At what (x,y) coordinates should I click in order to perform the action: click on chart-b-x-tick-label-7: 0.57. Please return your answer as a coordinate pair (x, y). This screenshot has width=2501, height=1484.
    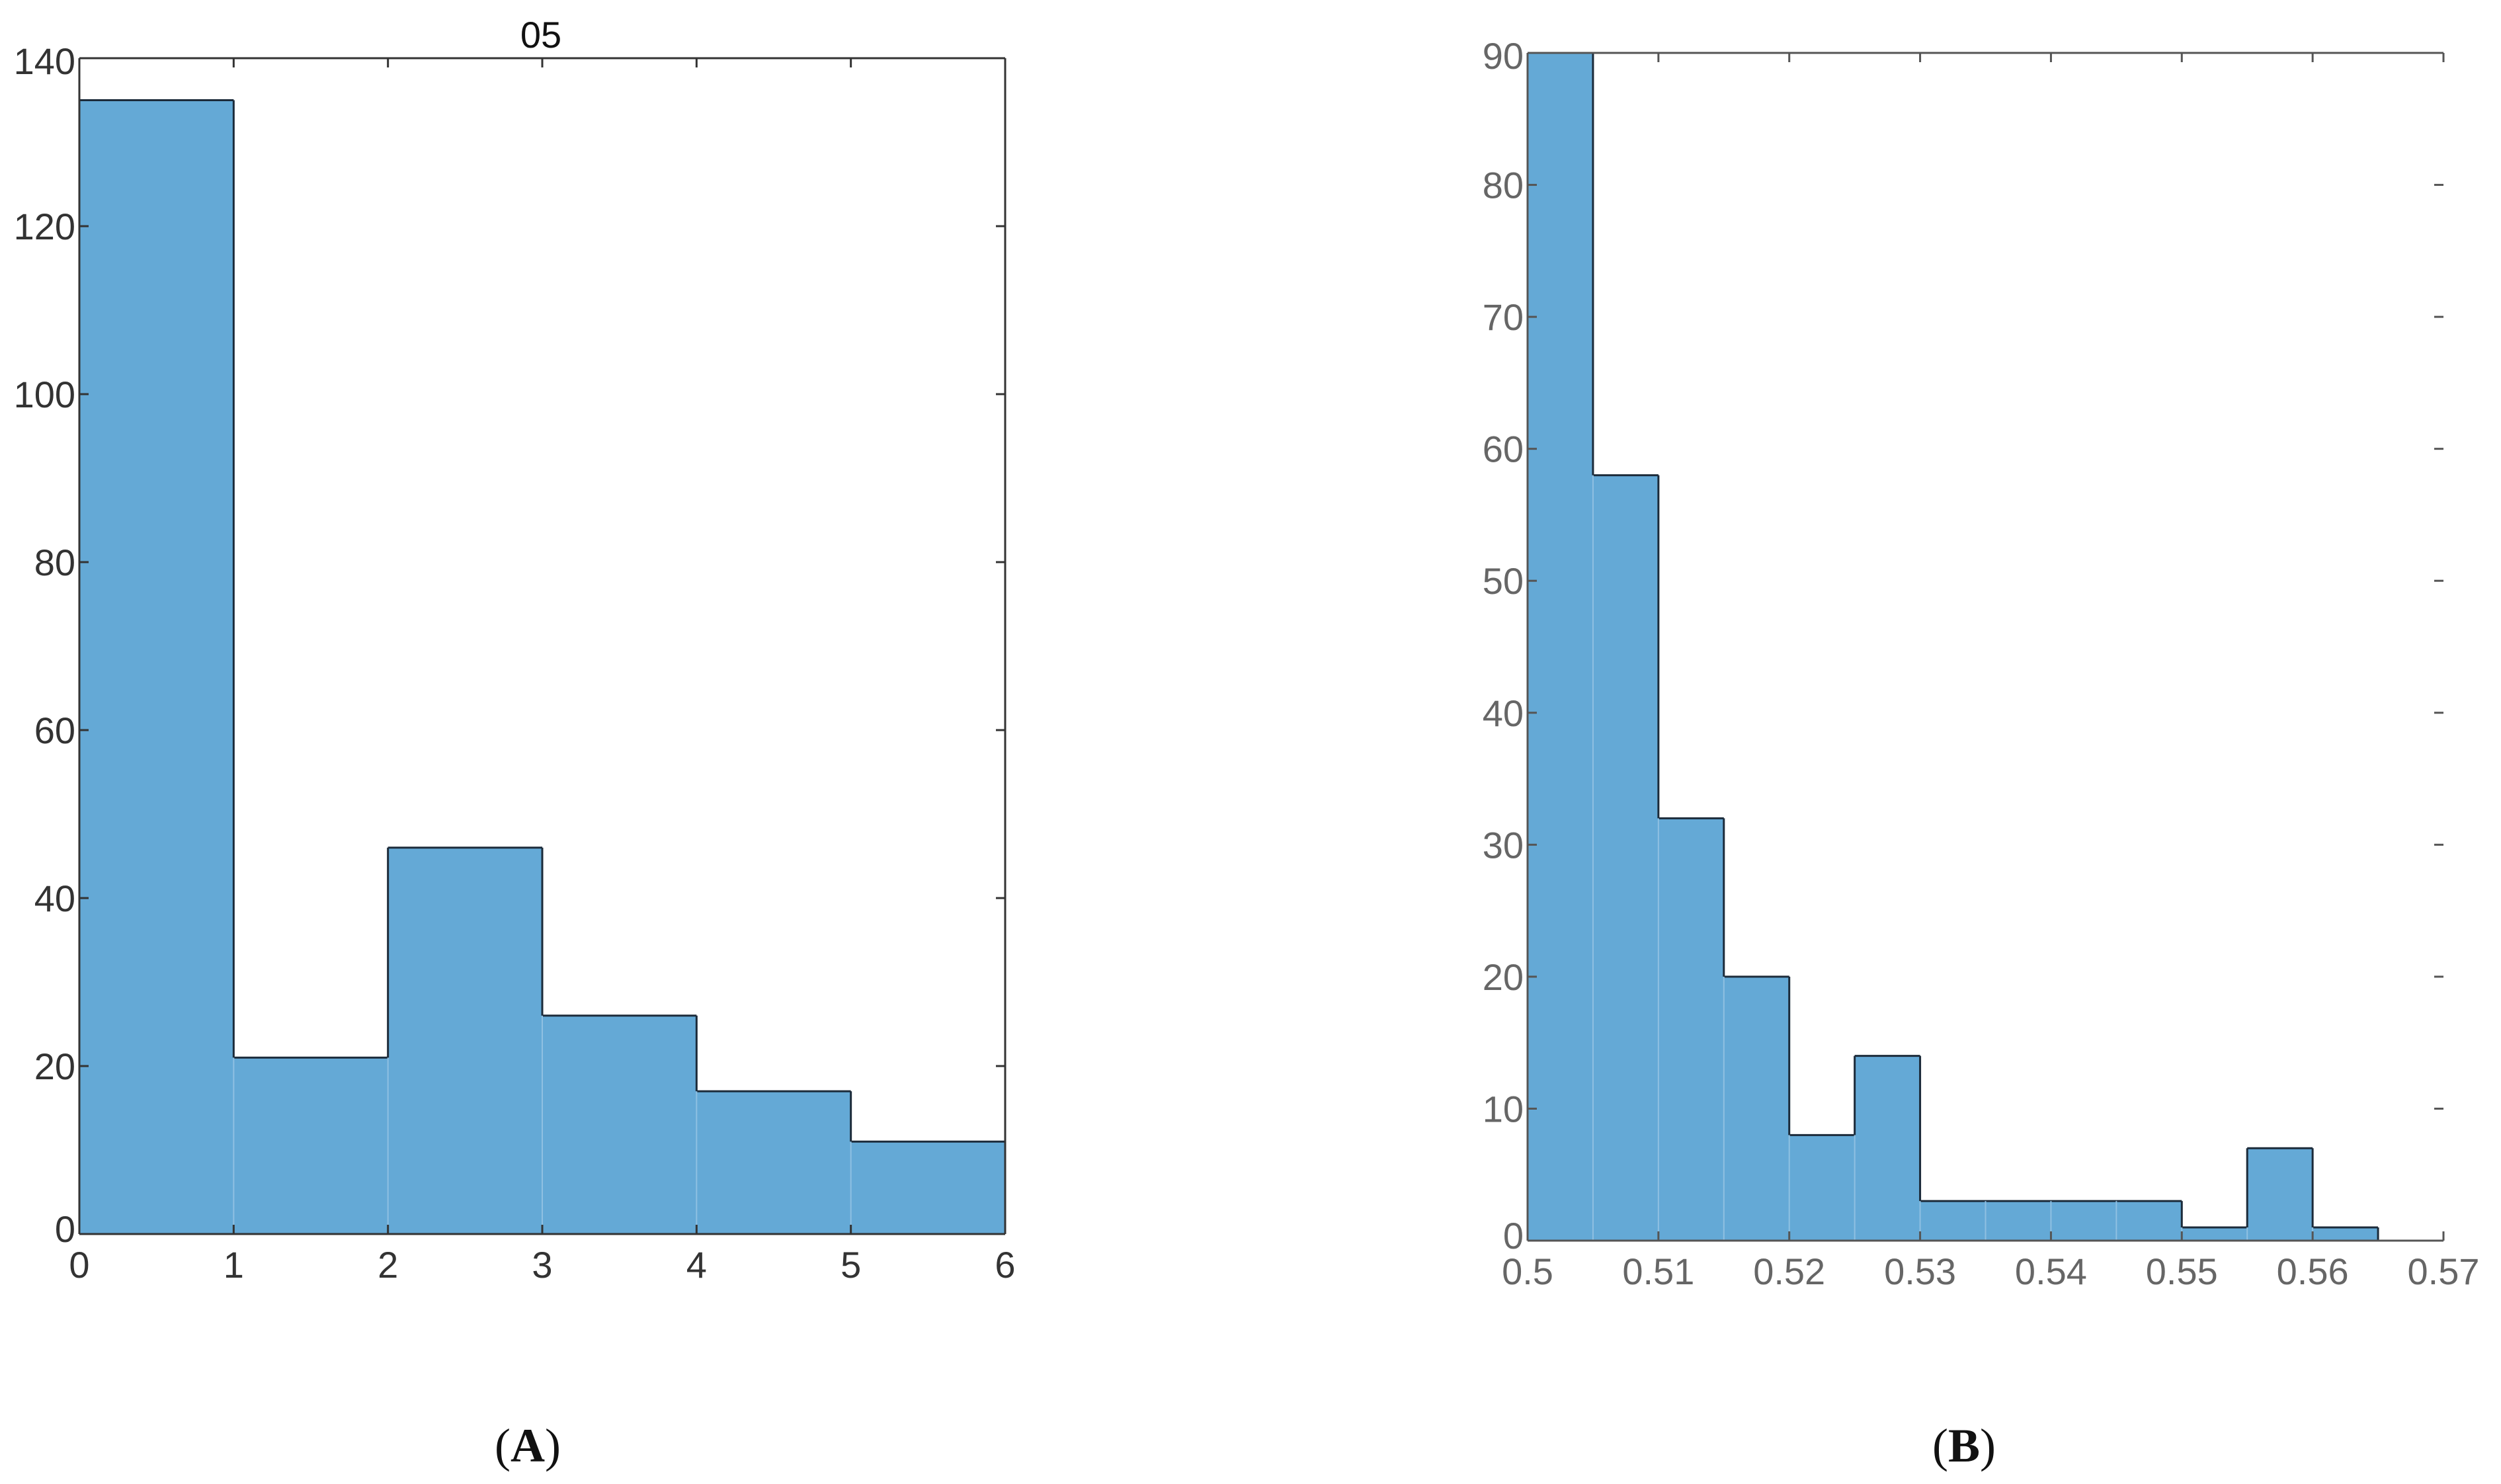
    Looking at the image, I should click on (2444, 1272).